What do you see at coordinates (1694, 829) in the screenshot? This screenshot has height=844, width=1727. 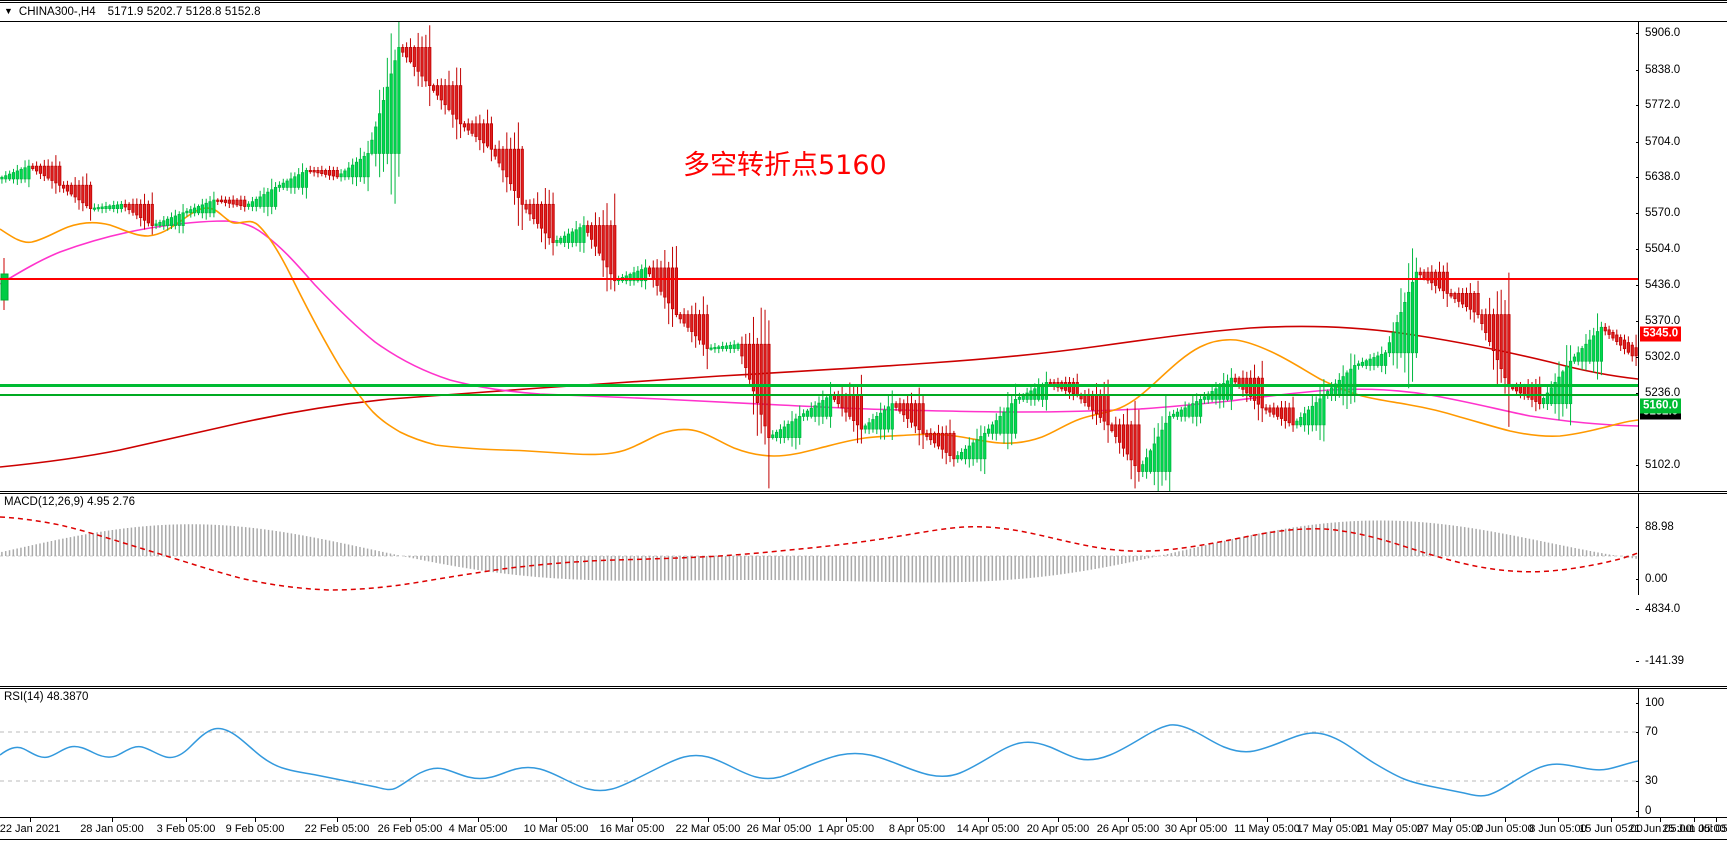 I see `date-axis-label: 25 Jun 05:00` at bounding box center [1694, 829].